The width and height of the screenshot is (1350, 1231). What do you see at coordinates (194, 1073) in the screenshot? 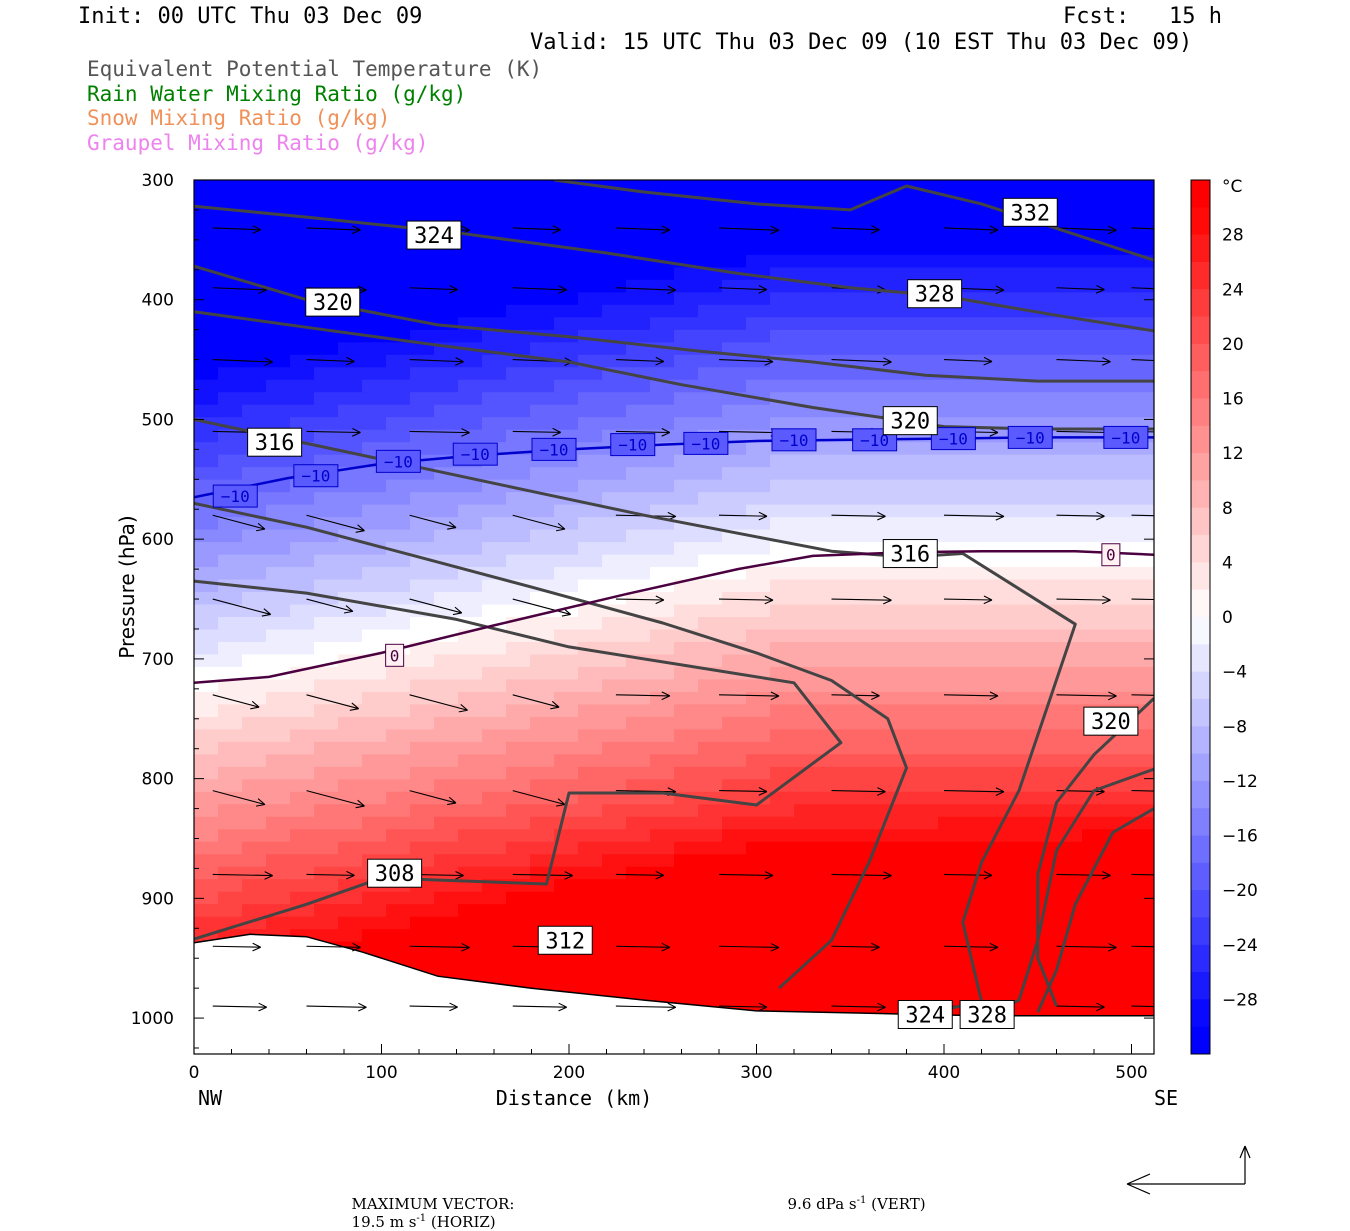
I see `x-tick-label-0: 0` at bounding box center [194, 1073].